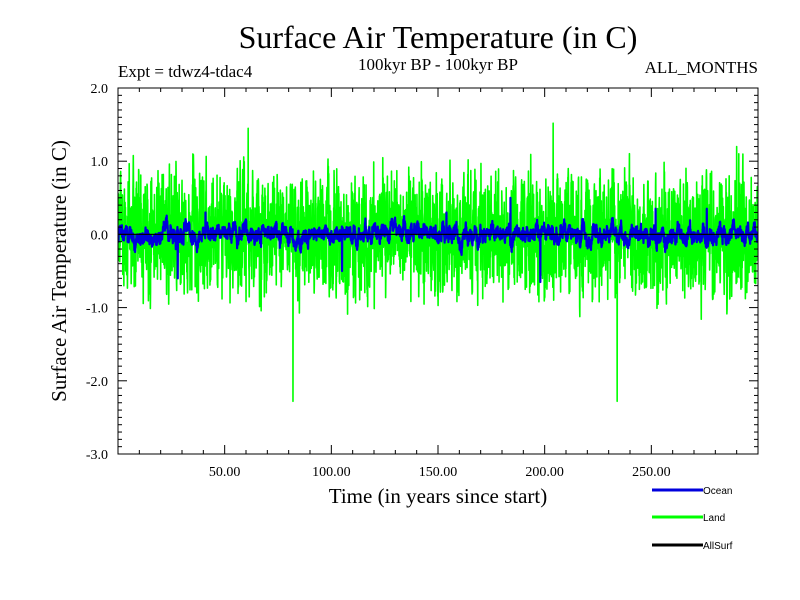 This screenshot has height=600, width=800. I want to click on y-tick-label: -1.0, so click(97, 309).